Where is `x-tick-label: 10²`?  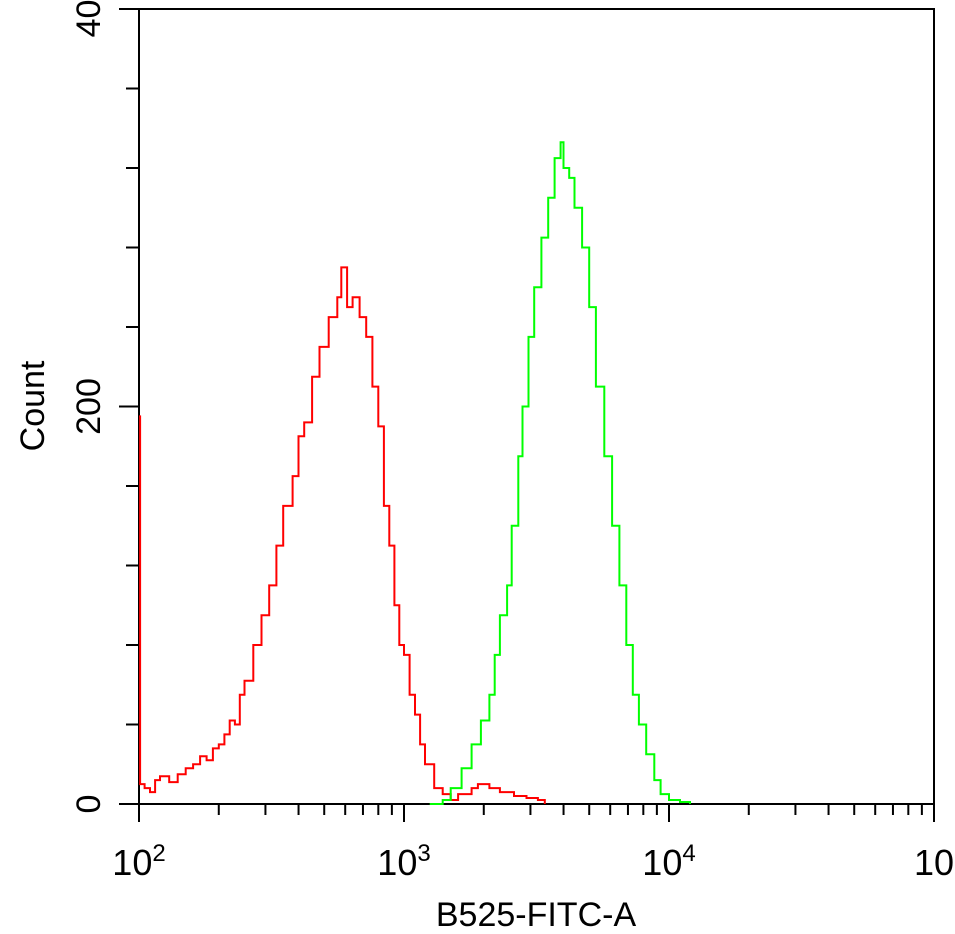 x-tick-label: 10² is located at coordinates (138, 861).